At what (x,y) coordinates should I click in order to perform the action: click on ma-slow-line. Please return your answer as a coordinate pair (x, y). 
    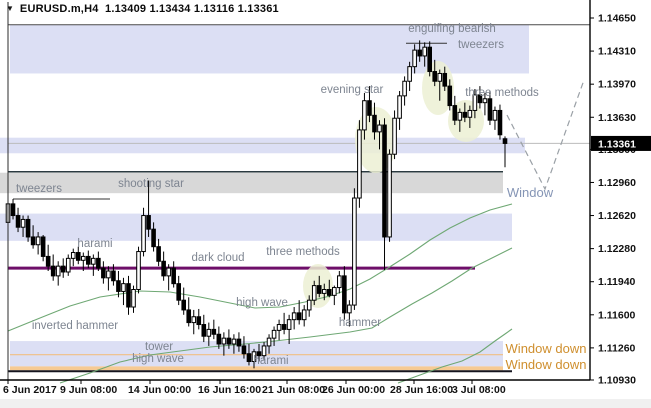
    Looking at the image, I should click on (455, 356).